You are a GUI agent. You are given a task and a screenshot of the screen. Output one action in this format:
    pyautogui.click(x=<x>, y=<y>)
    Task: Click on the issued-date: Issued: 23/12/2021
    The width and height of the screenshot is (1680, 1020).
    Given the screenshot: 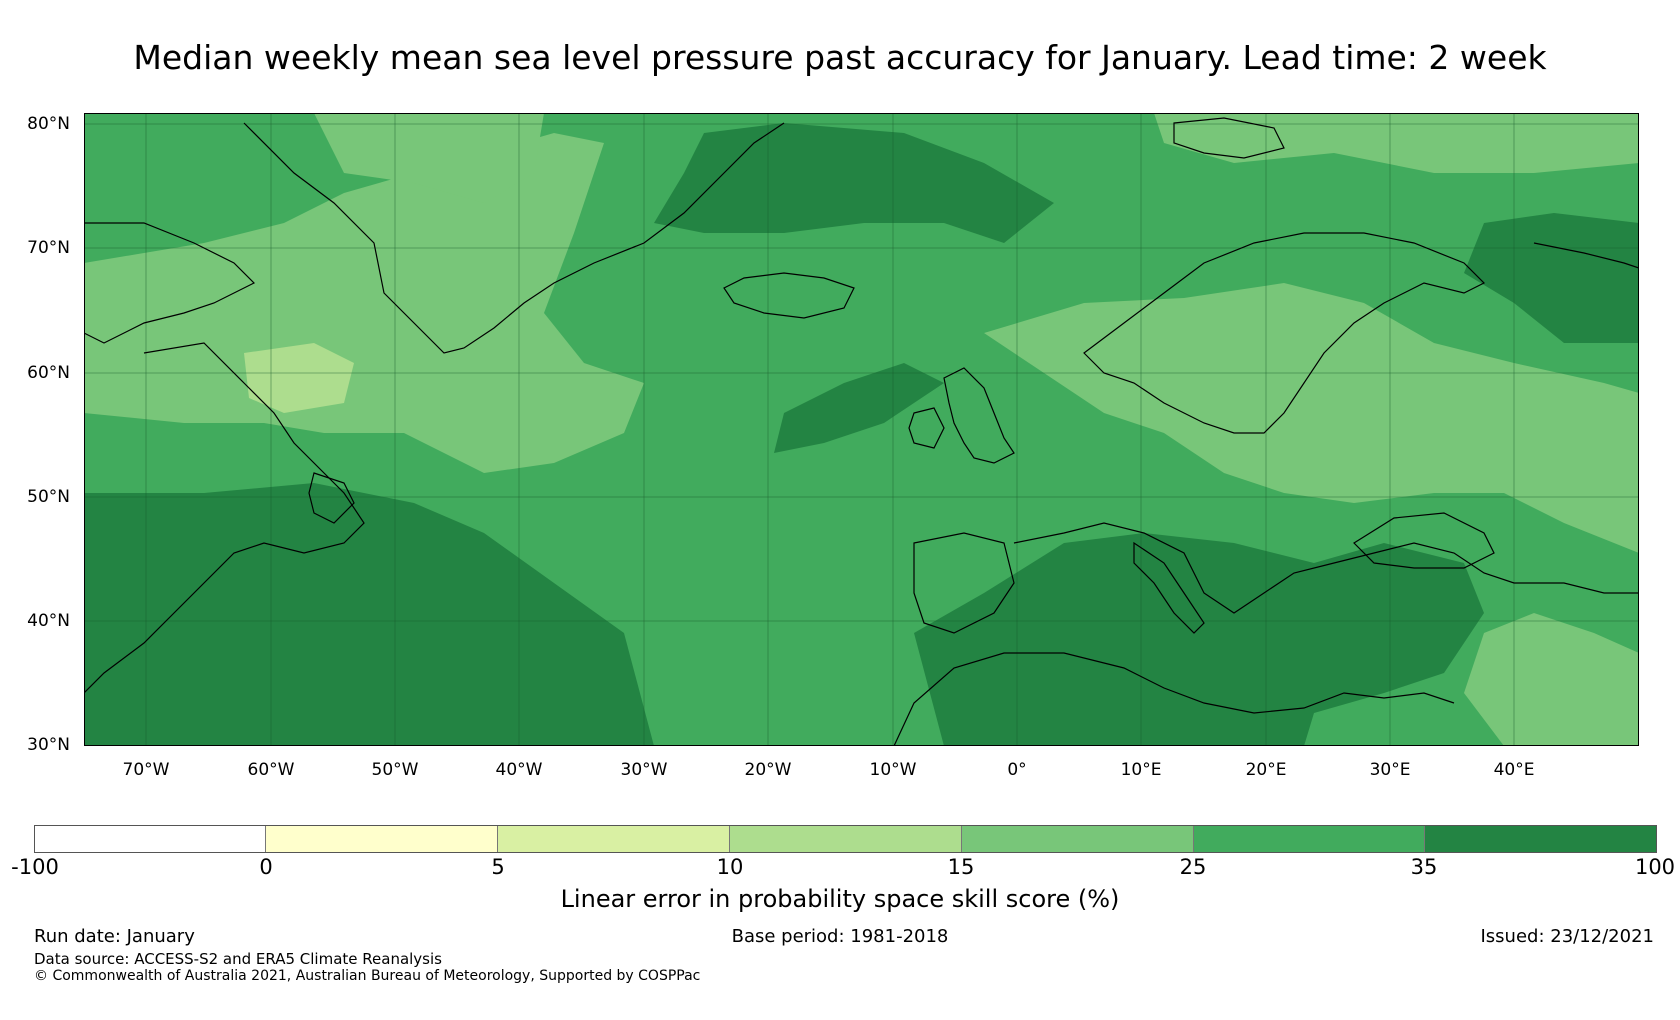 What is the action you would take?
    pyautogui.click(x=1567, y=936)
    